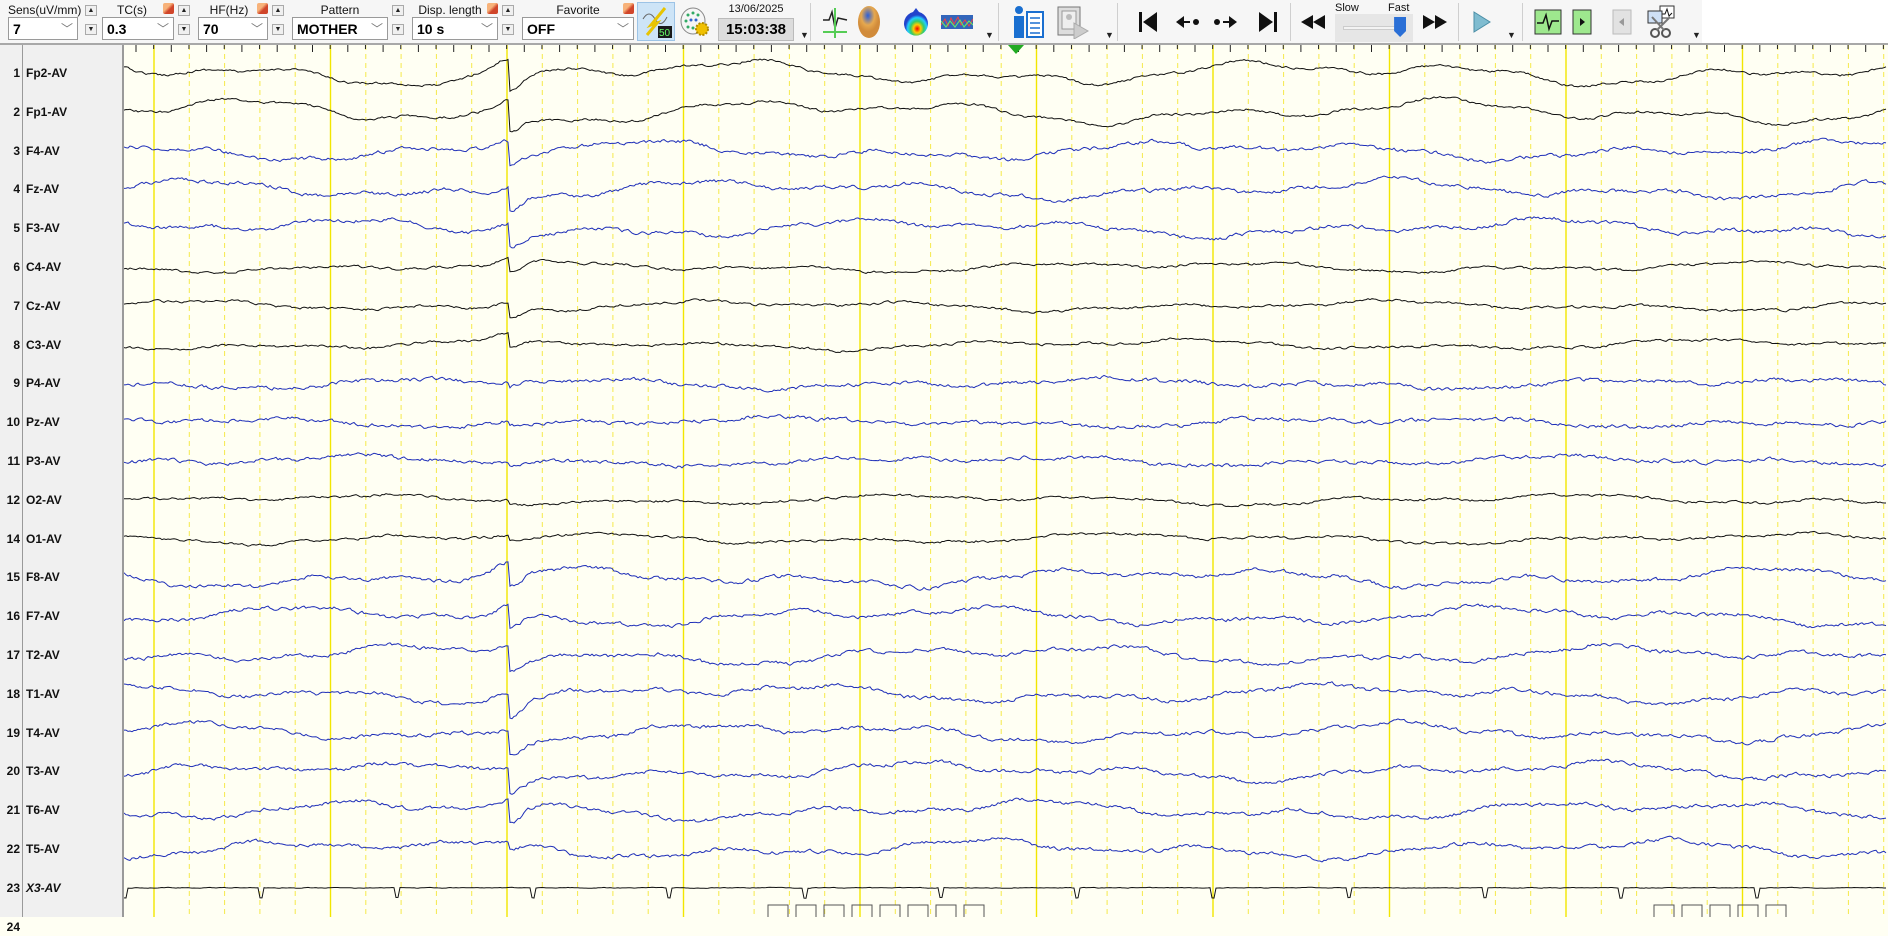 This screenshot has height=936, width=1888. I want to click on channel-label: 18 T1-AV, so click(61, 695).